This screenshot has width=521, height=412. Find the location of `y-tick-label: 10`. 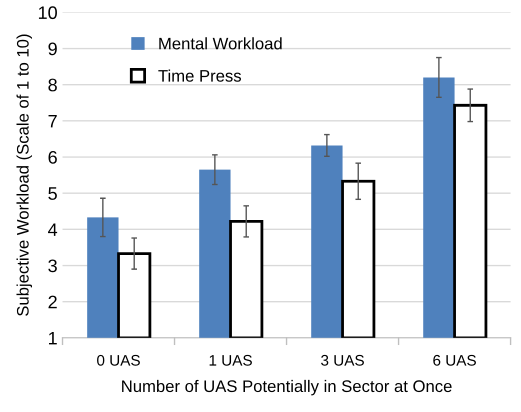

y-tick-label: 10 is located at coordinates (47, 13).